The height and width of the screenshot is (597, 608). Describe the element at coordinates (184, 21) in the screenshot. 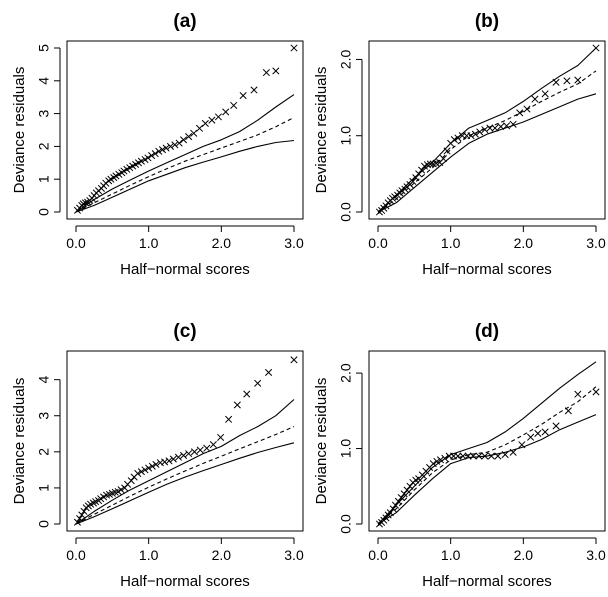

I see `panel-title: (a)` at that location.